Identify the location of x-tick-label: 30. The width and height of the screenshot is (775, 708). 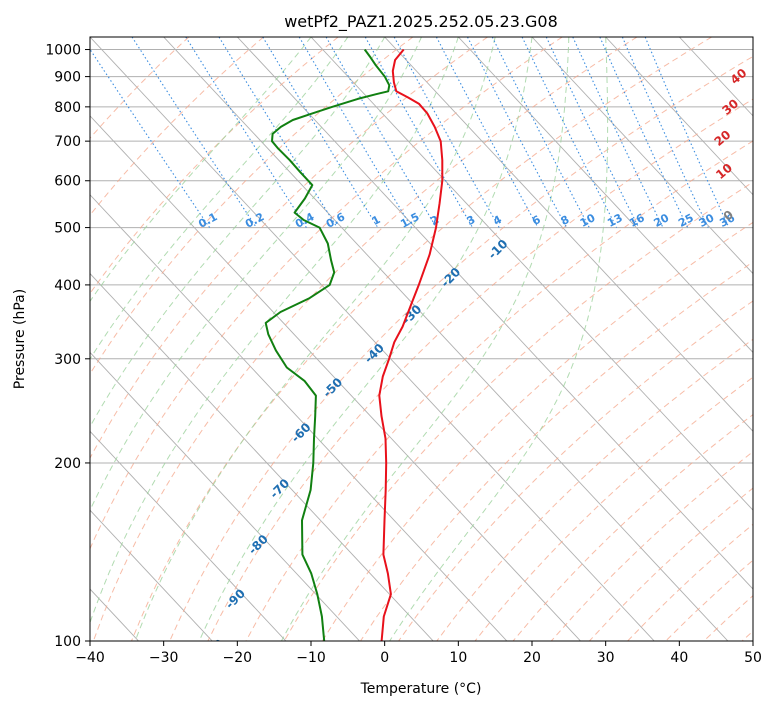
(606, 658).